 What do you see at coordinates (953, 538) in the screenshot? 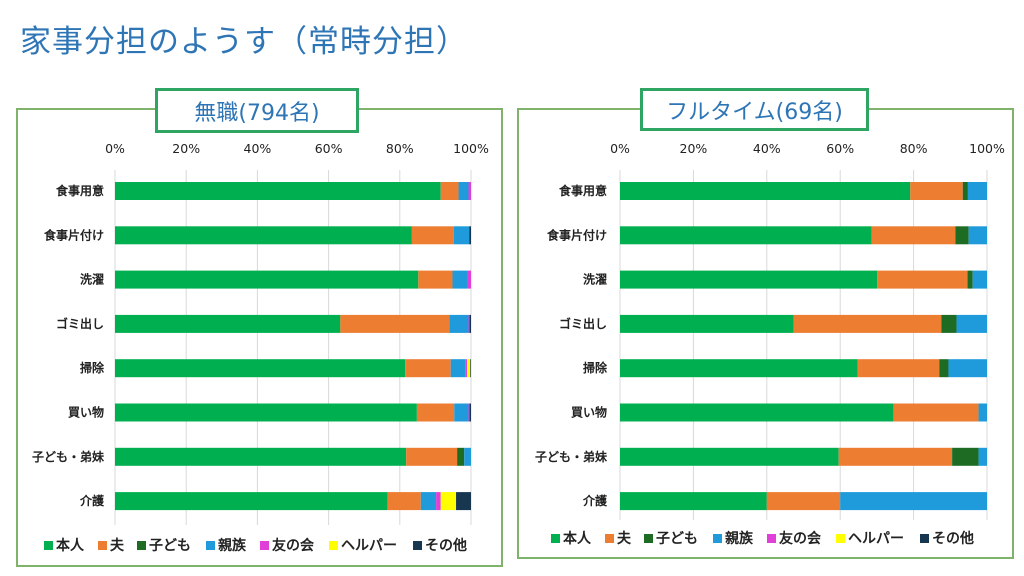
I see `fulltime-legend-label: その他` at bounding box center [953, 538].